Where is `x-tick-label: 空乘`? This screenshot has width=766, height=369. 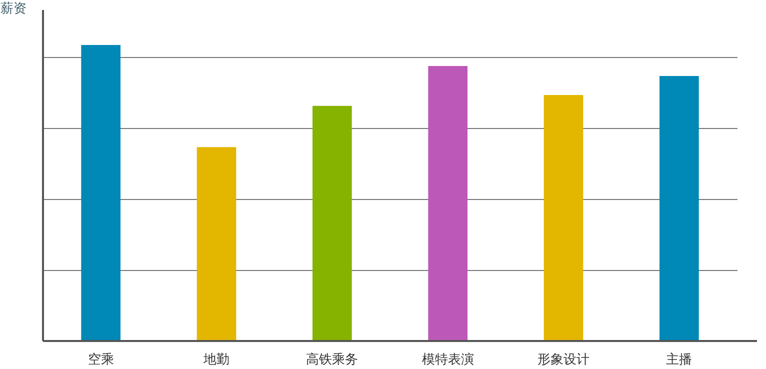
x-tick-label: 空乘 is located at coordinates (101, 360).